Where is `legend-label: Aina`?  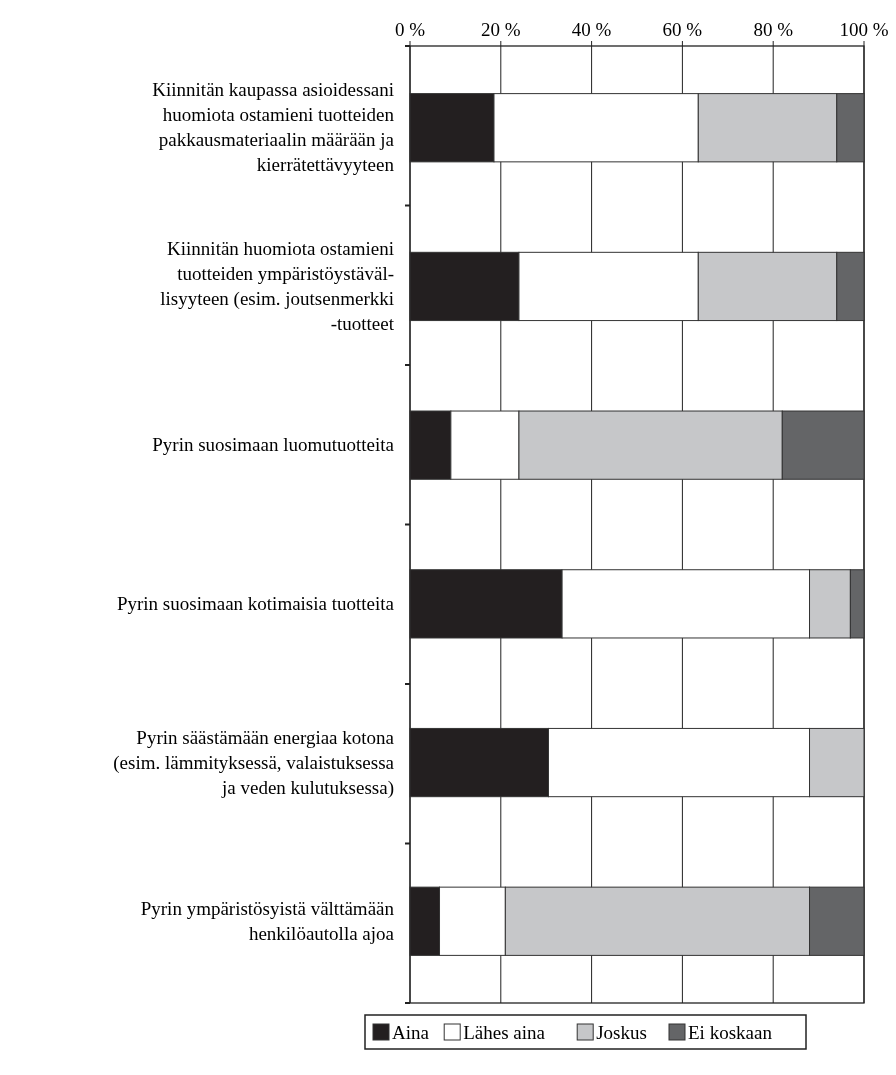
legend-label: Aina is located at coordinates (411, 1032).